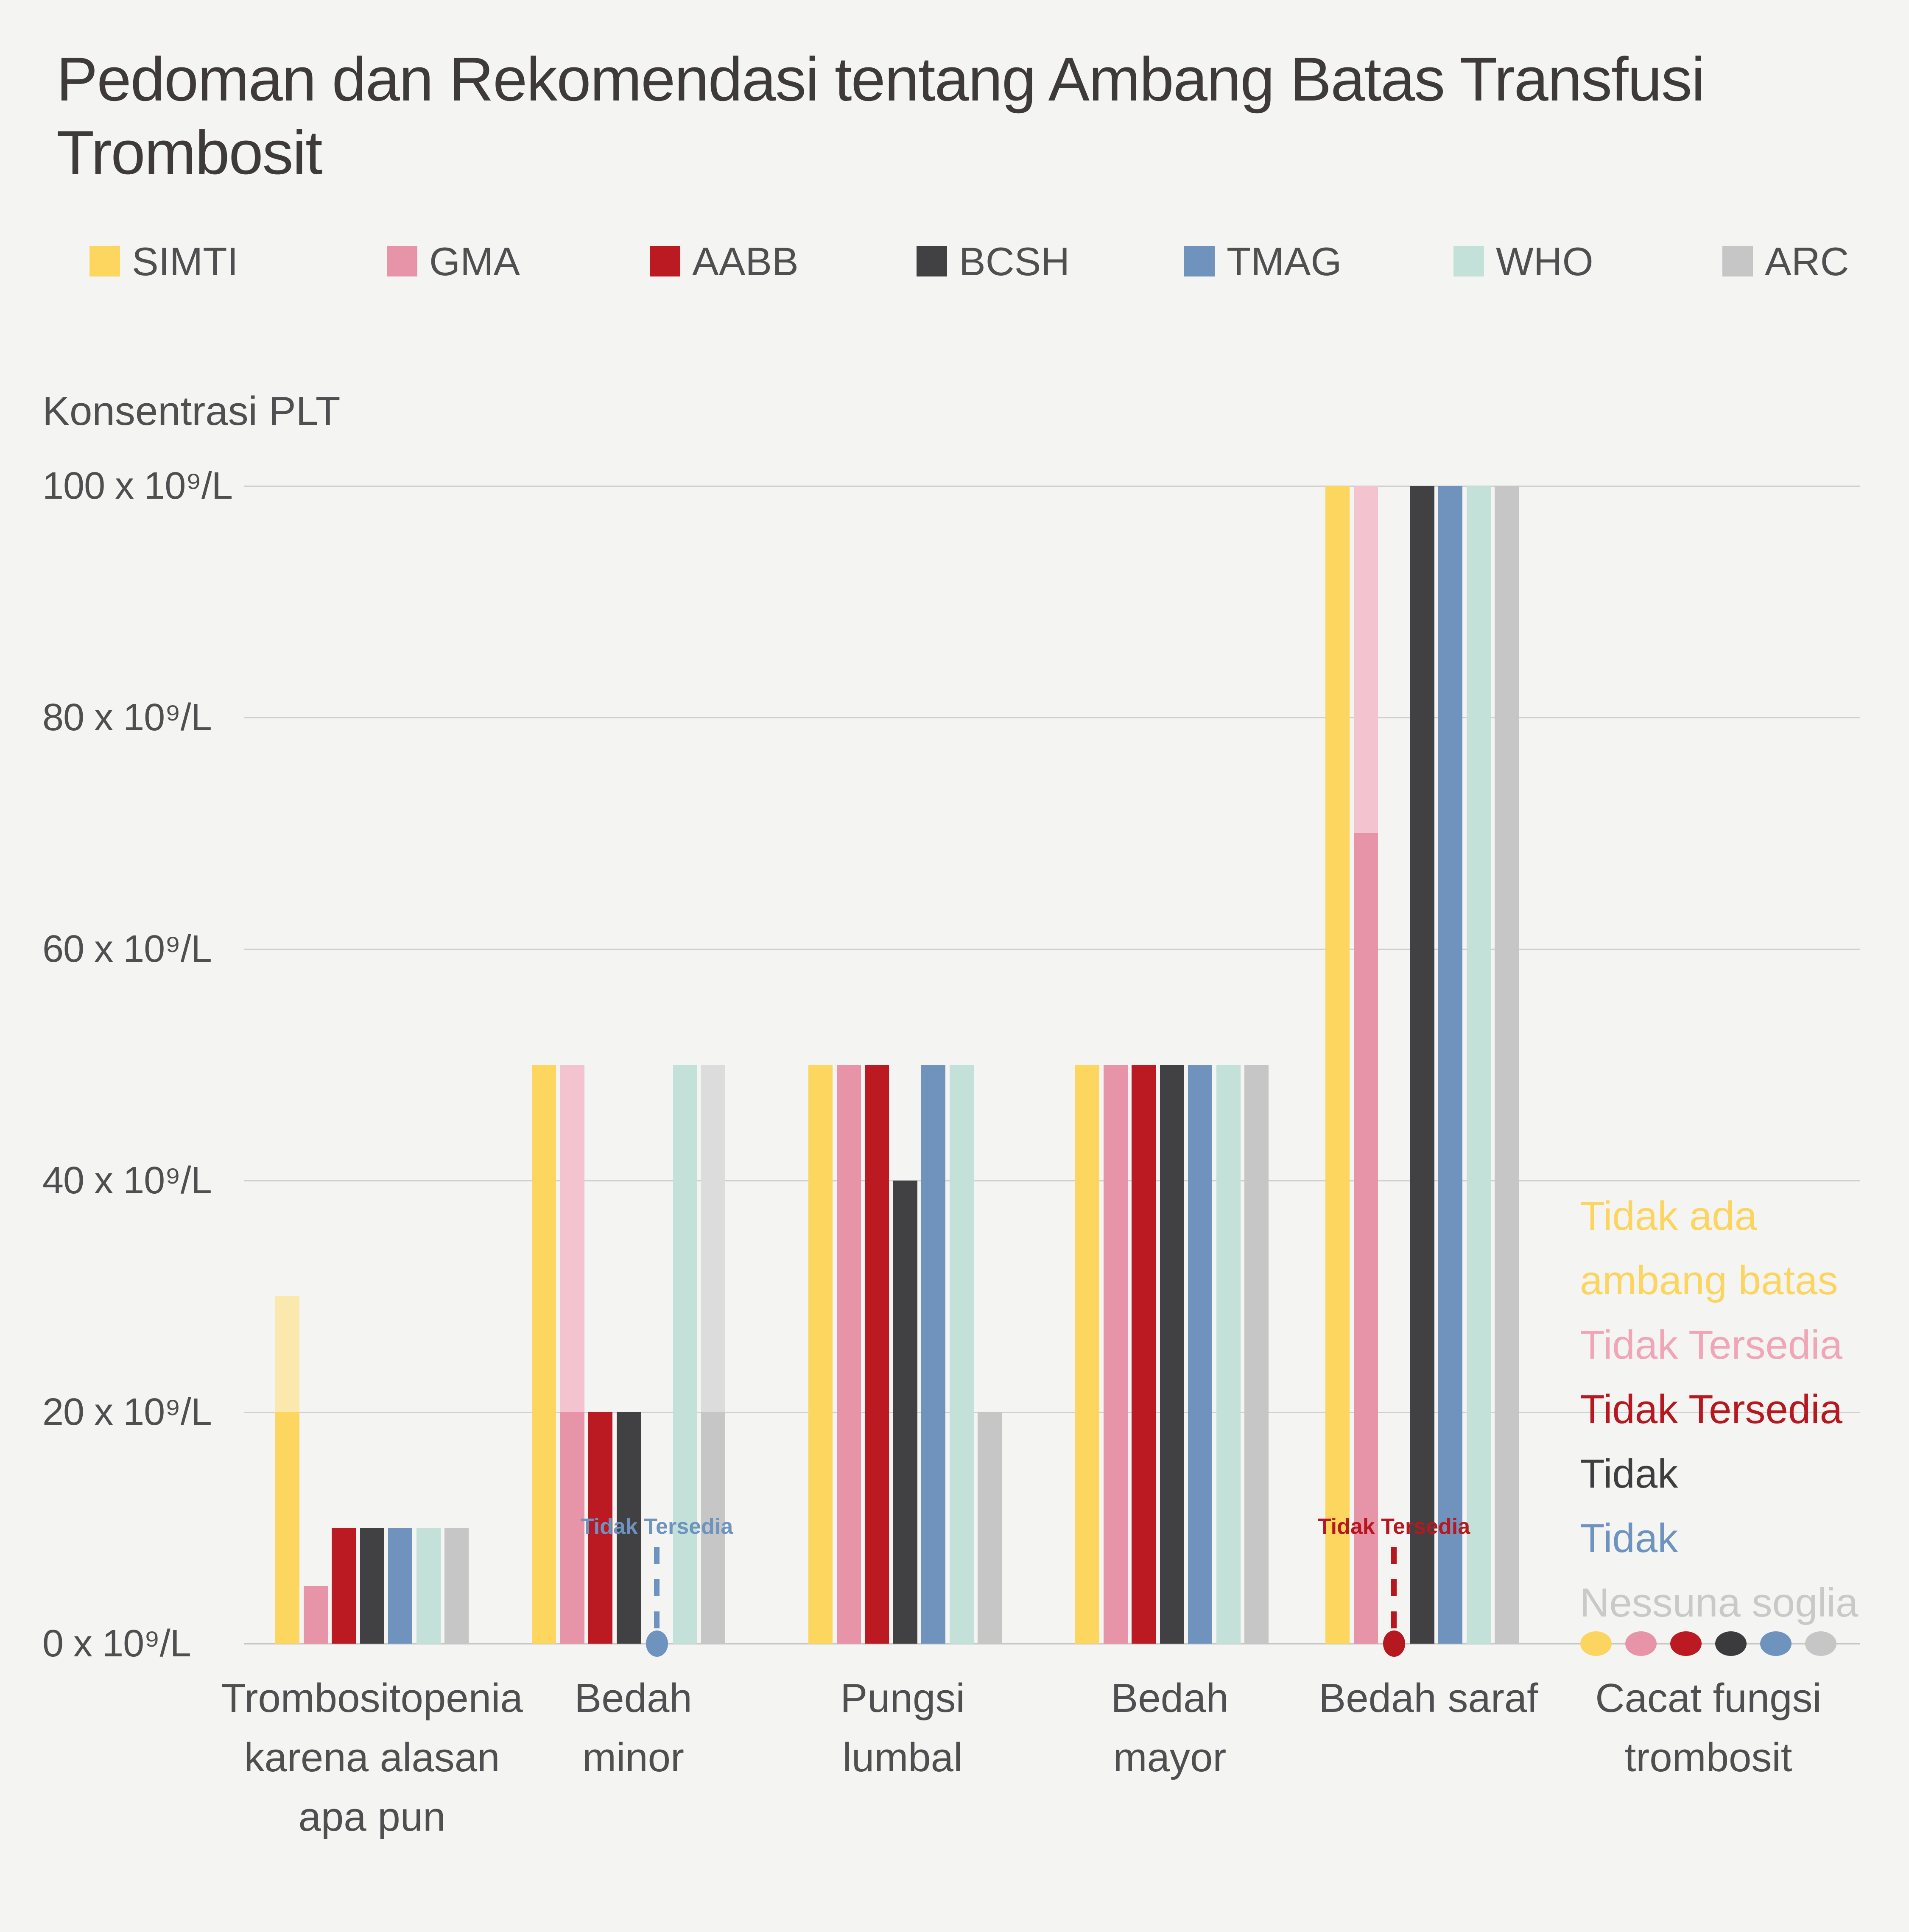 This screenshot has width=1909, height=1932. What do you see at coordinates (127, 1412) in the screenshot?
I see `y-tick-label: 20 x 10⁹/L` at bounding box center [127, 1412].